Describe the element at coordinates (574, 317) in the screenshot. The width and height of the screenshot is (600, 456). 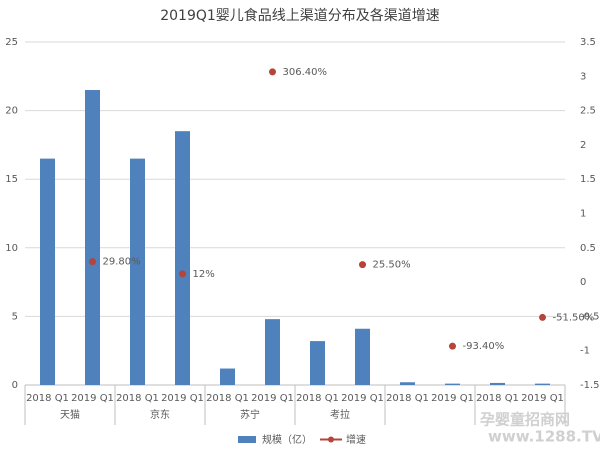
I see `data-label: -51.50%` at that location.